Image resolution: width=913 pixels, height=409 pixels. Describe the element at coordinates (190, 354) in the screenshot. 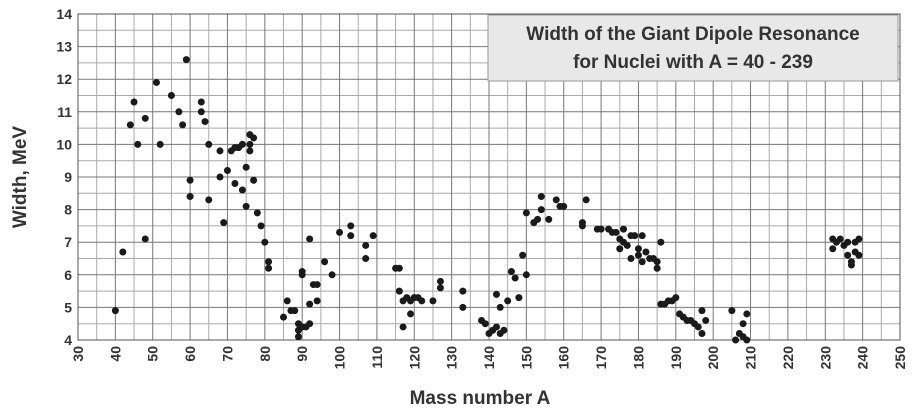

I see `x-tick-label: 60` at that location.